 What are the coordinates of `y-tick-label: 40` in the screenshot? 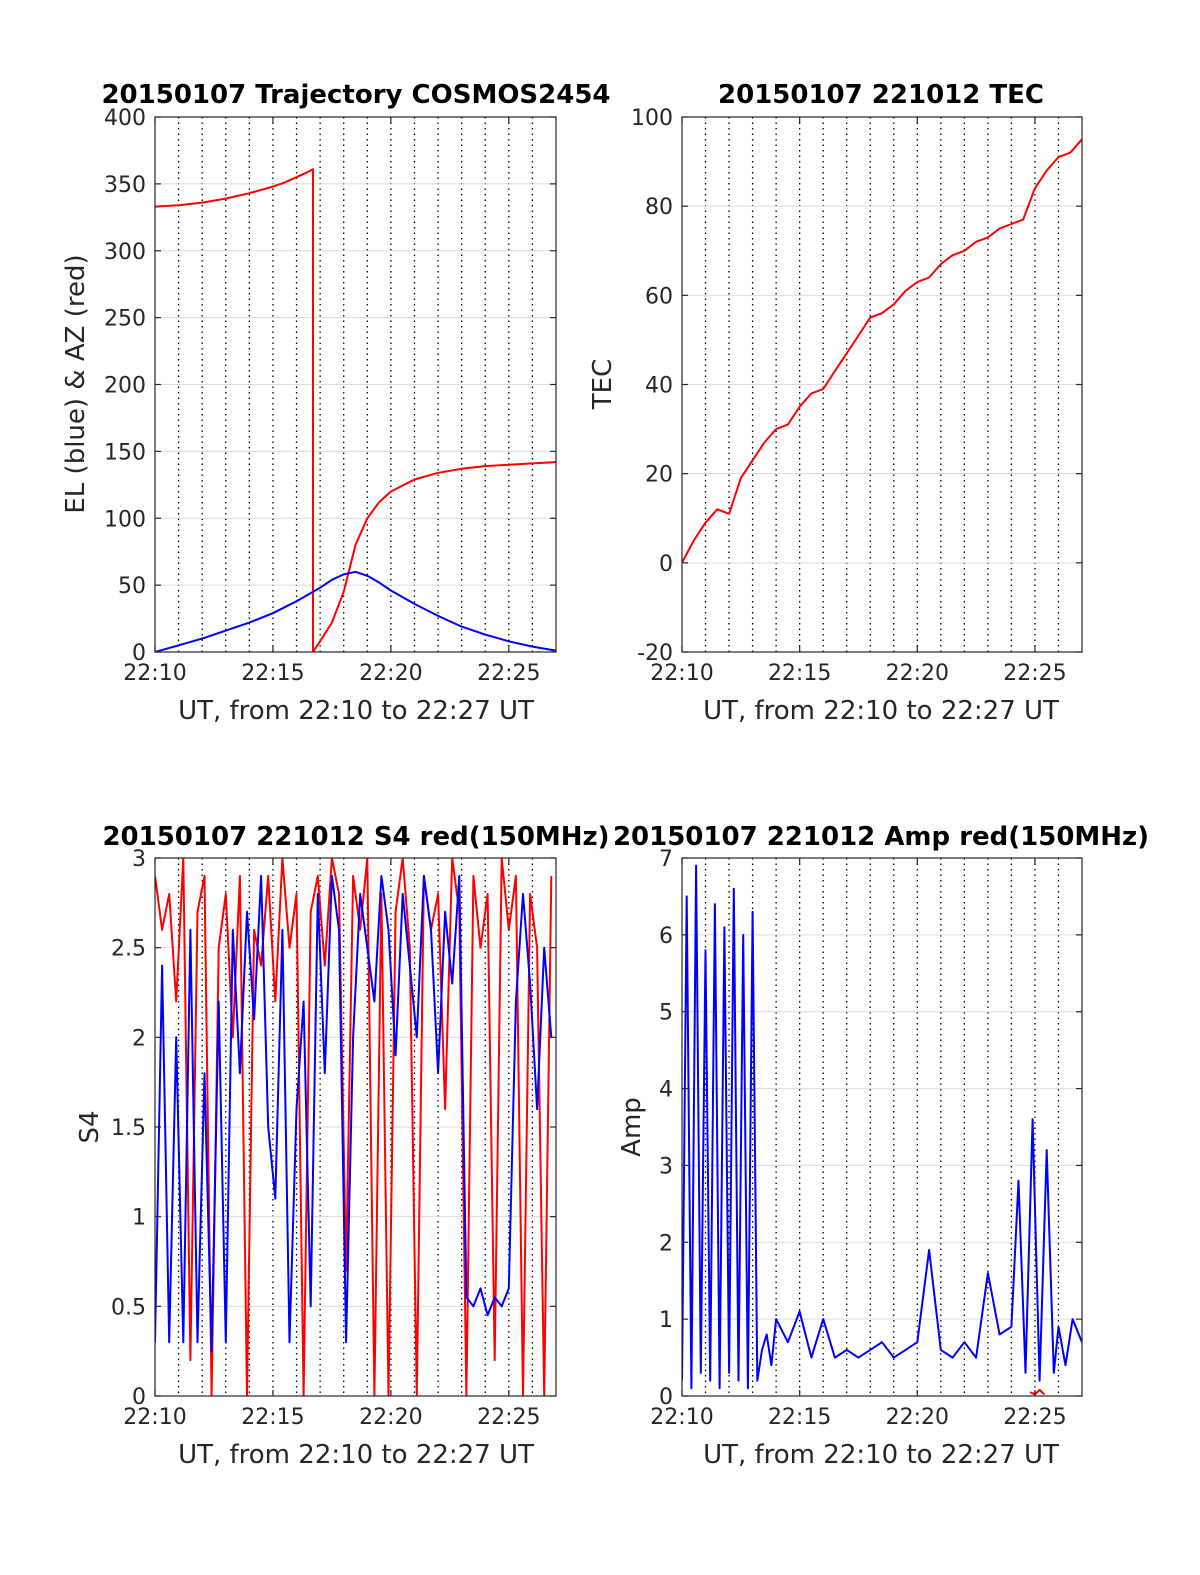 It's located at (659, 386).